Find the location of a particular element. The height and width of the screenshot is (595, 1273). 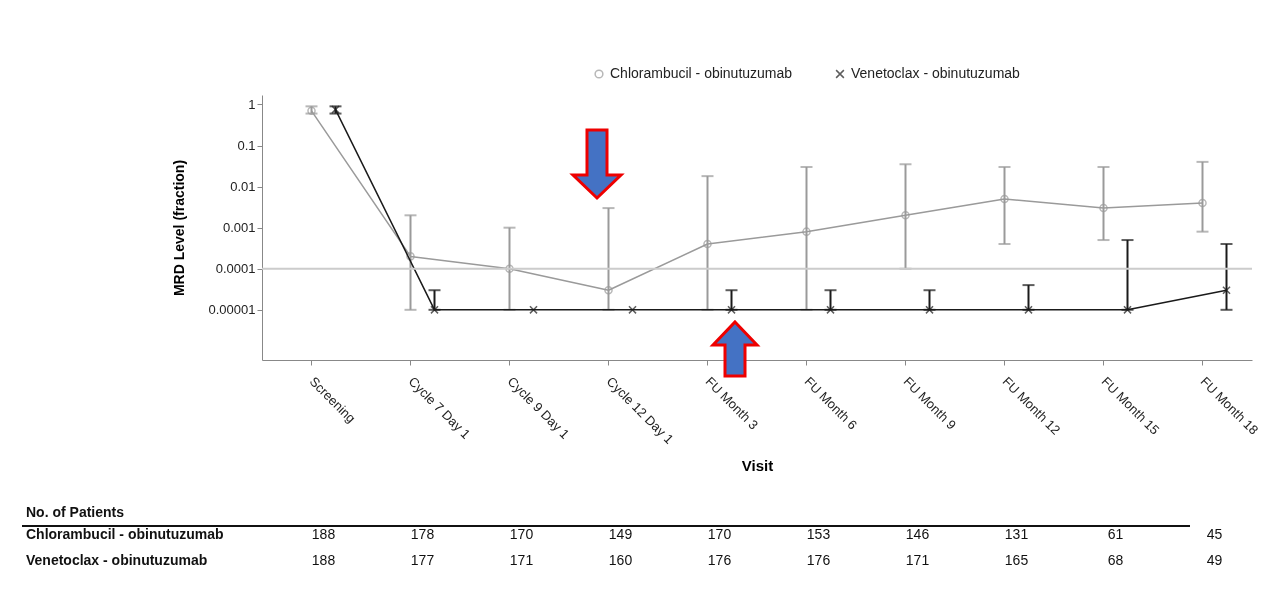

y-tick-label: 0.0001 is located at coordinates (235, 269).